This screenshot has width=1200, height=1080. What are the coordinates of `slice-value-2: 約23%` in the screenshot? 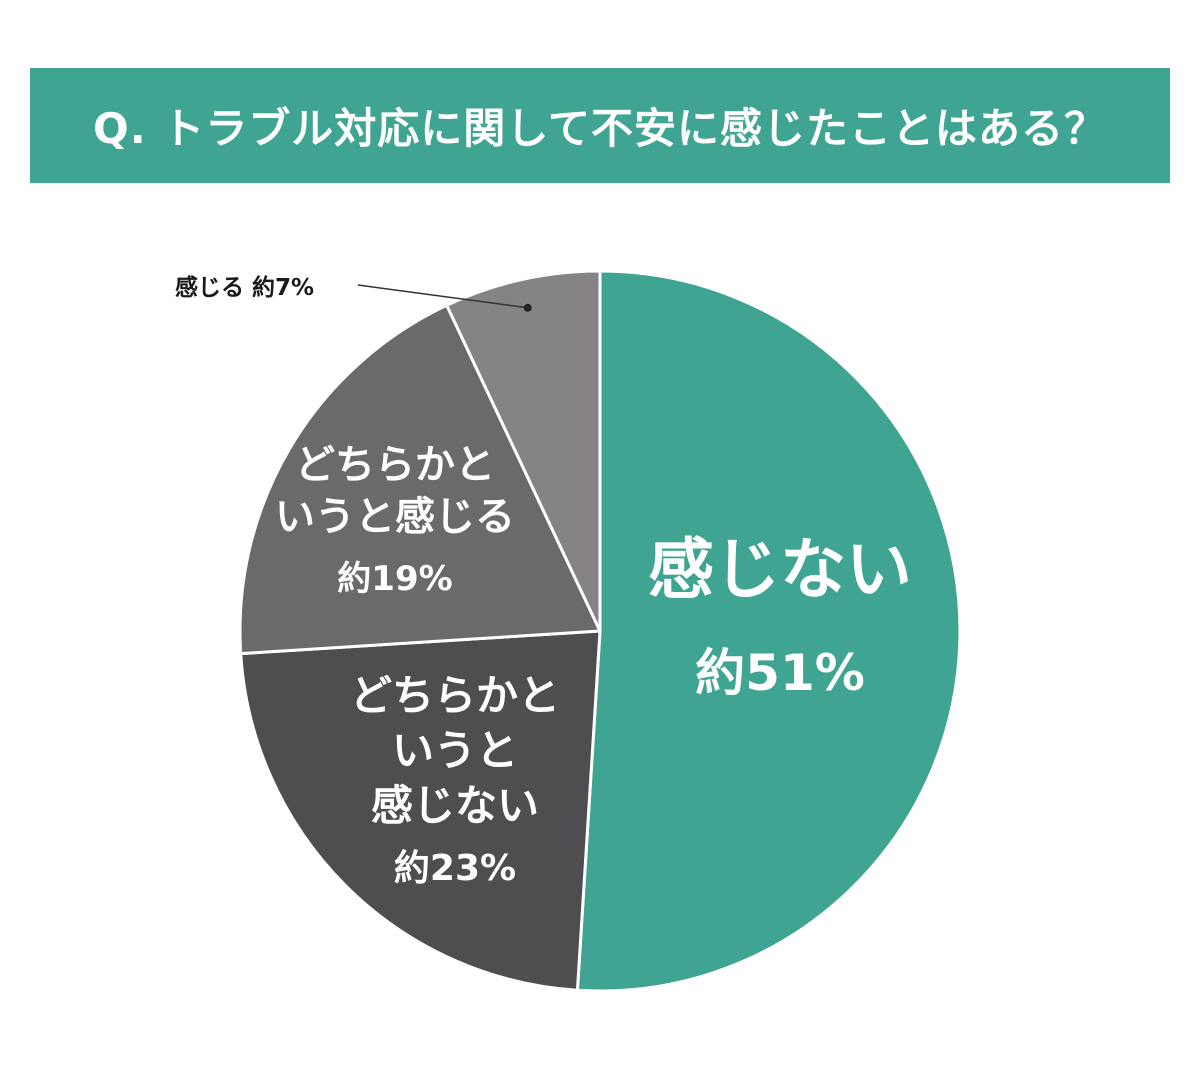 It's located at (455, 868).